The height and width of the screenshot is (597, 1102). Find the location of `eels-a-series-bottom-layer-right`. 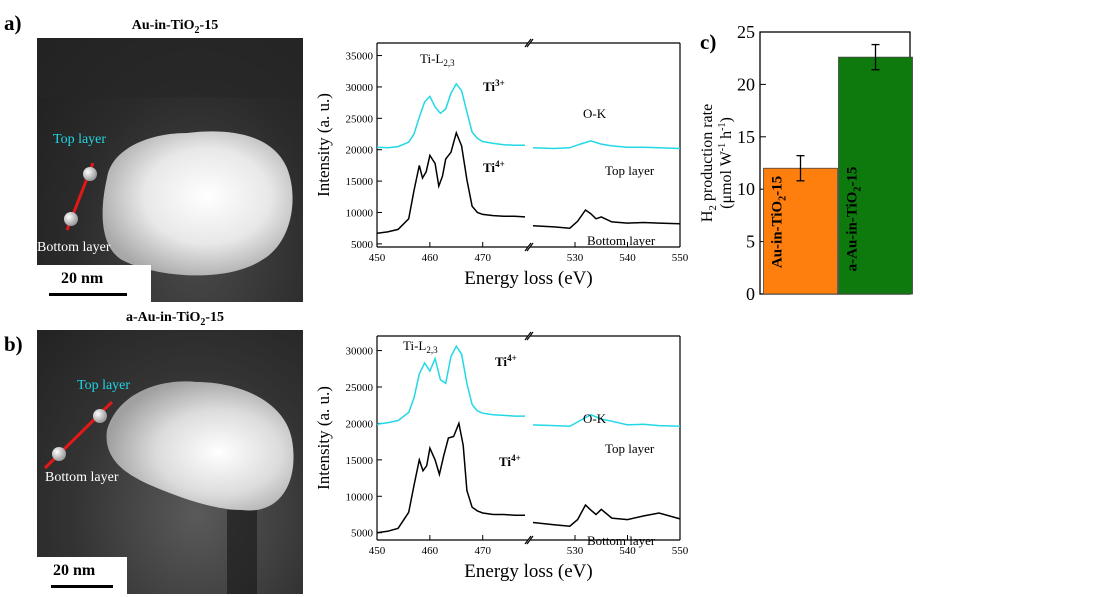

eels-a-series-bottom-layer-right is located at coordinates (606, 218).